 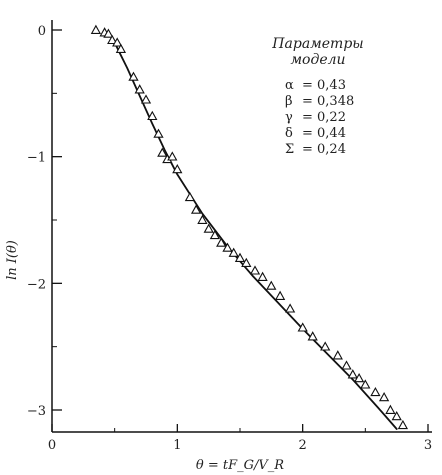 What do you see at coordinates (36, 158) in the screenshot?
I see `y-tick-label-1: −1` at bounding box center [36, 158].